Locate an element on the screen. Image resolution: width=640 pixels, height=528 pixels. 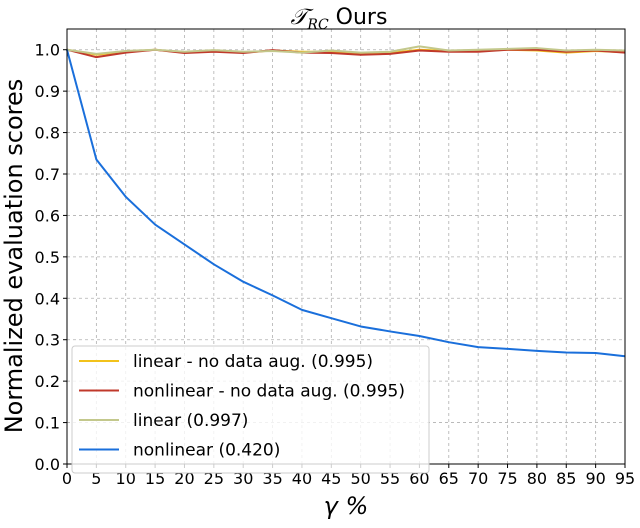
x-tick-label: 90 is located at coordinates (595, 478).